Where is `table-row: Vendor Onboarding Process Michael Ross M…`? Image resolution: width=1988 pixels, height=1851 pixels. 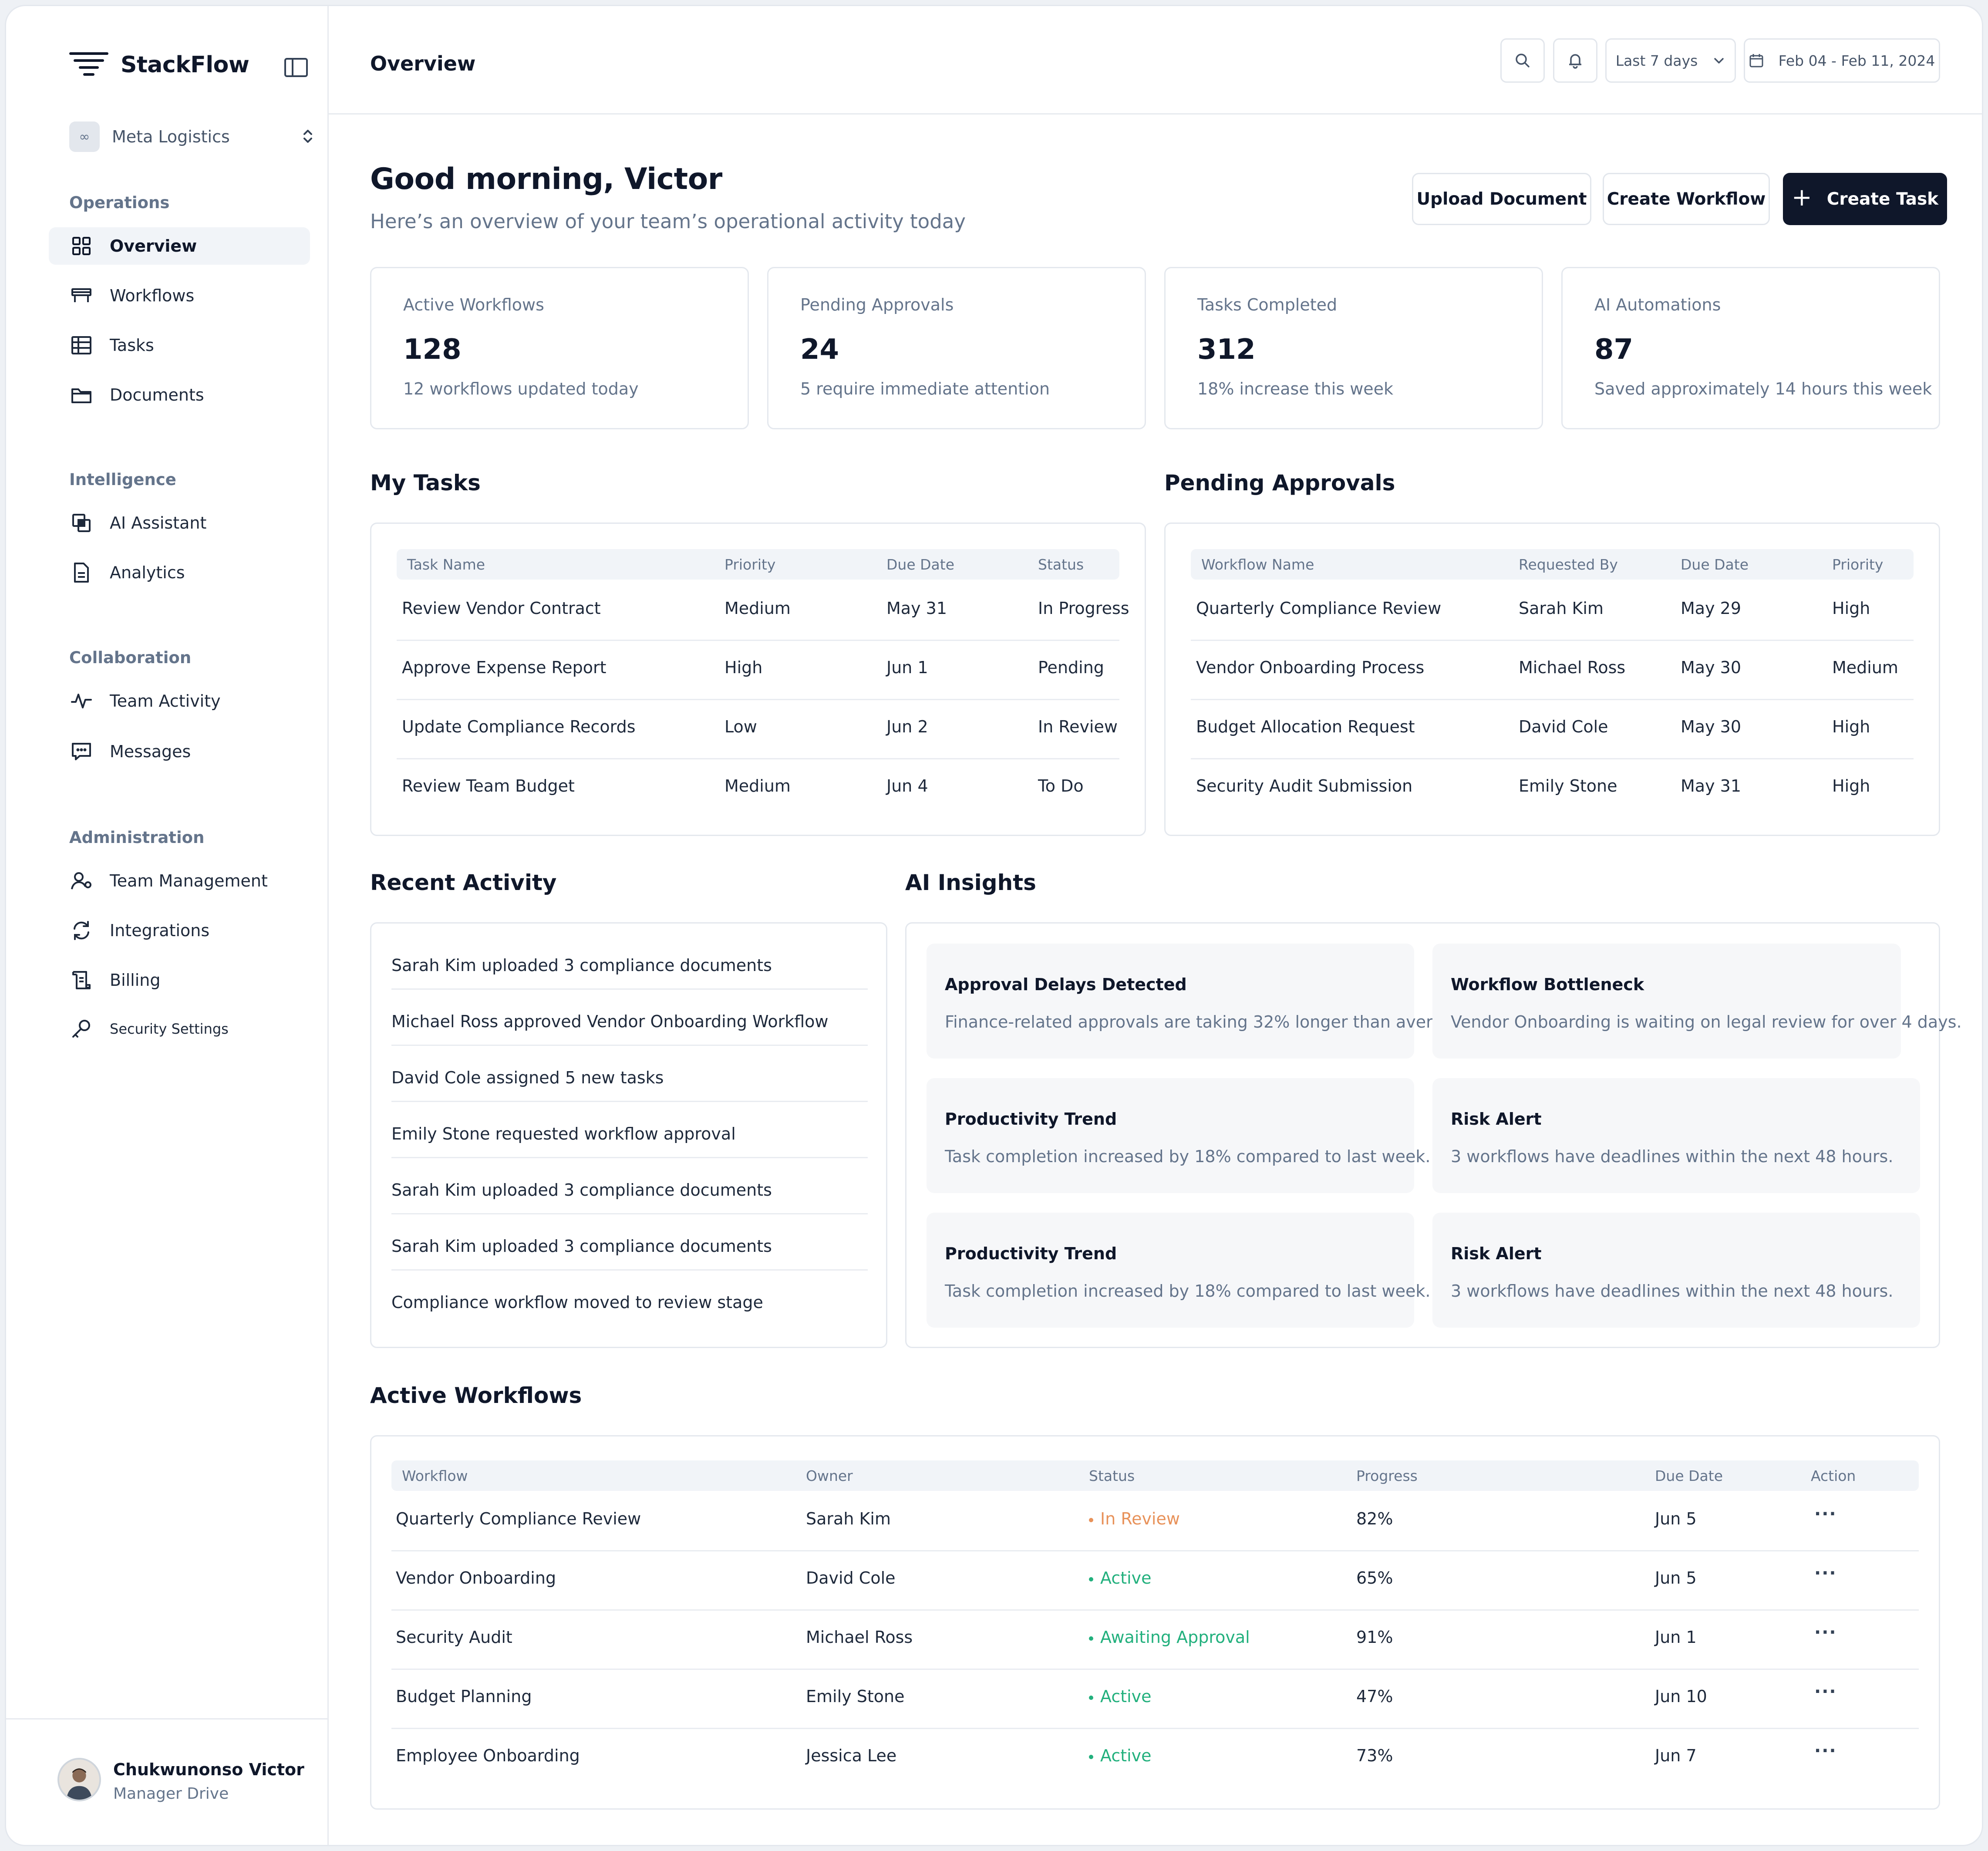
table-row: Vendor Onboarding Process Michael Ross M… is located at coordinates (1552, 670).